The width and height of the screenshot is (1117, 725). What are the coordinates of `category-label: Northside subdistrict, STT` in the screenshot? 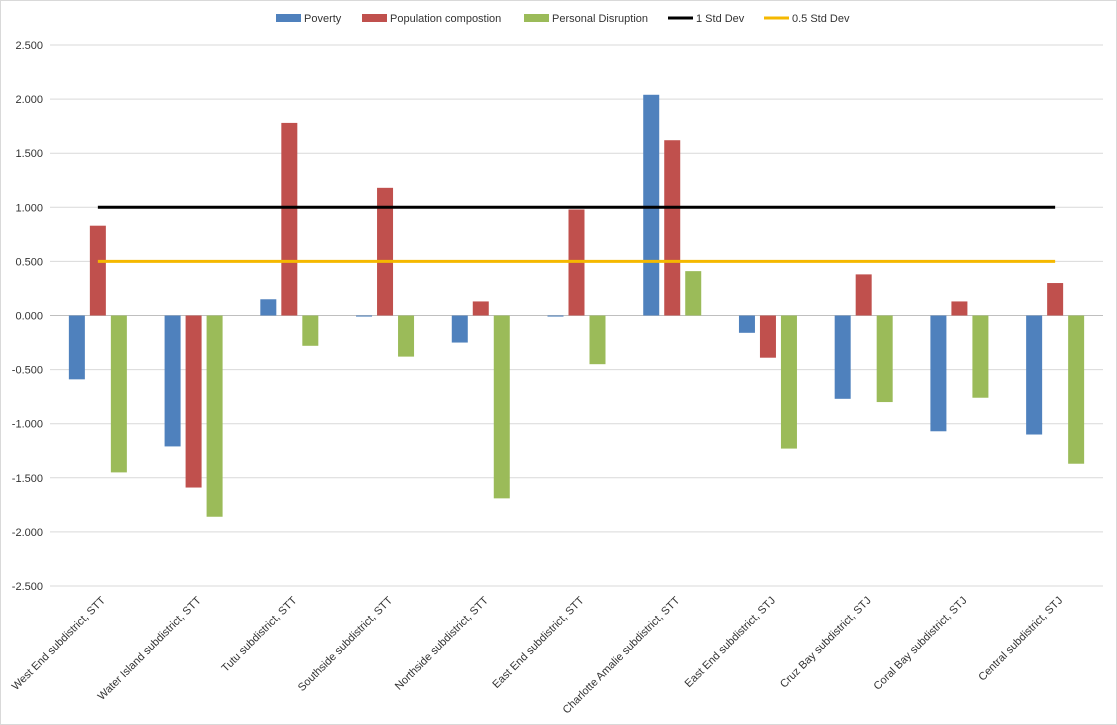 It's located at (442, 643).